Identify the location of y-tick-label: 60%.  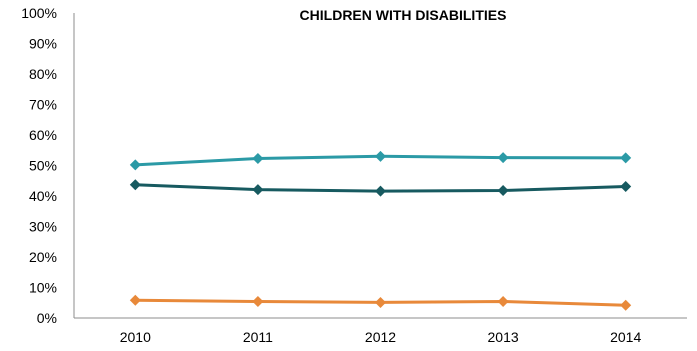
(43, 135).